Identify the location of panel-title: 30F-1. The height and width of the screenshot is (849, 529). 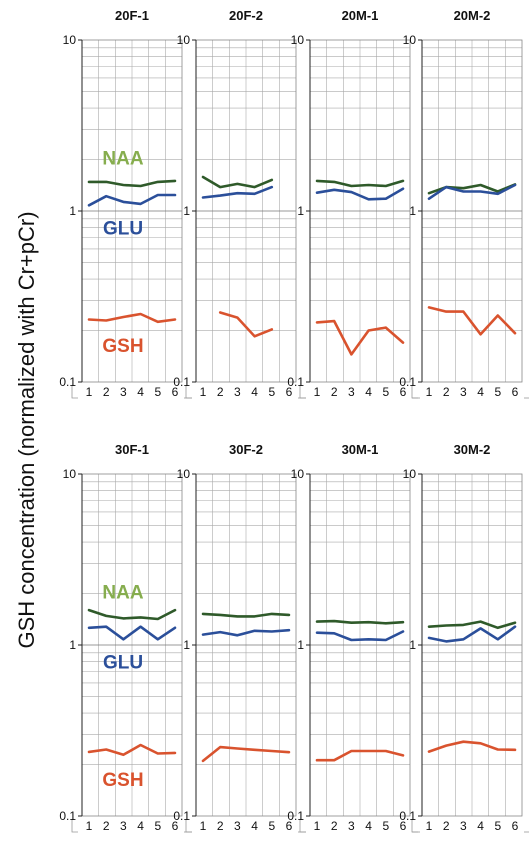
(132, 449).